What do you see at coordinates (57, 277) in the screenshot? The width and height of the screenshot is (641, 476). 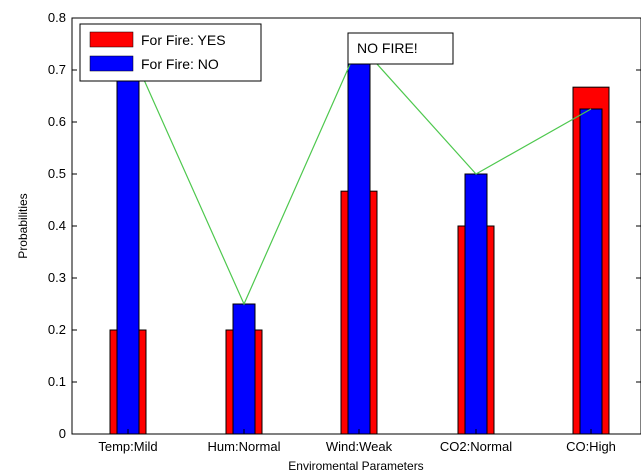 I see `y-tick-label-3: 0.3` at bounding box center [57, 277].